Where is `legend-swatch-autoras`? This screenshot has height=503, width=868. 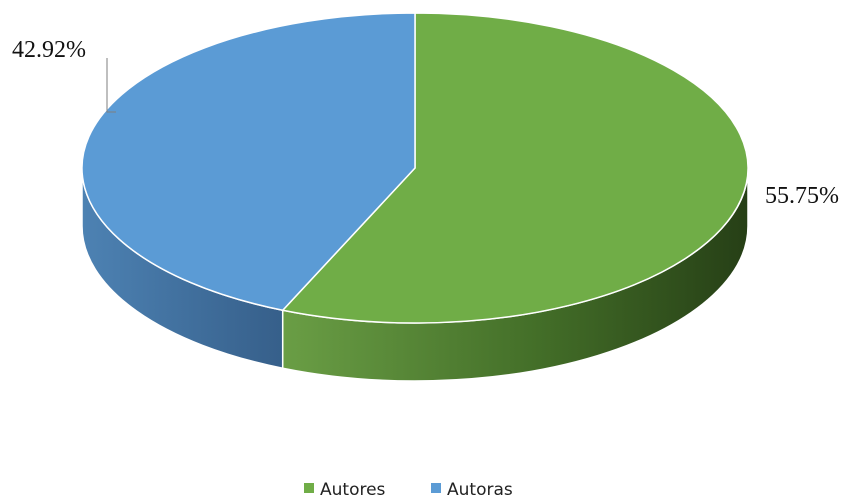 legend-swatch-autoras is located at coordinates (436, 488).